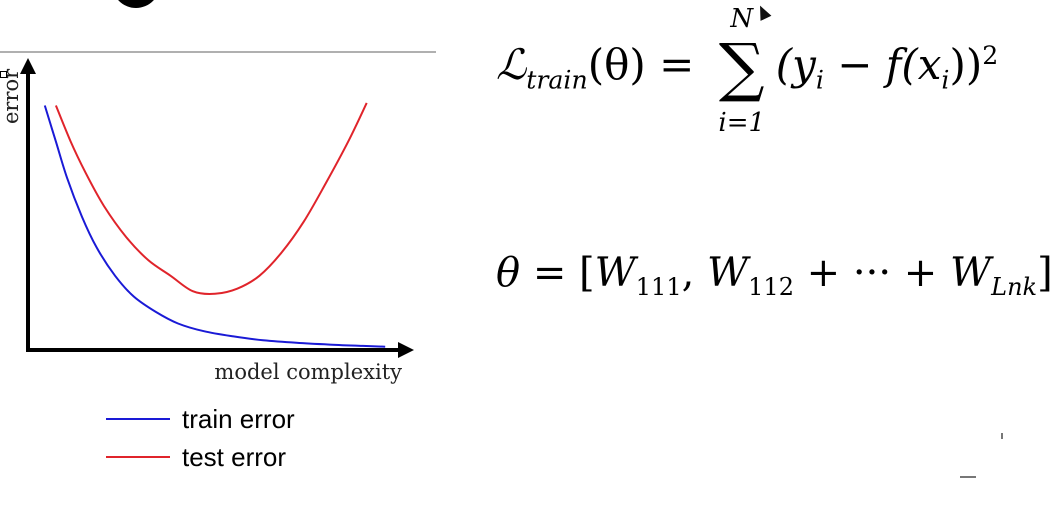 Image resolution: width=1064 pixels, height=520 pixels. I want to click on y-axis-label: error, so click(11, 96).